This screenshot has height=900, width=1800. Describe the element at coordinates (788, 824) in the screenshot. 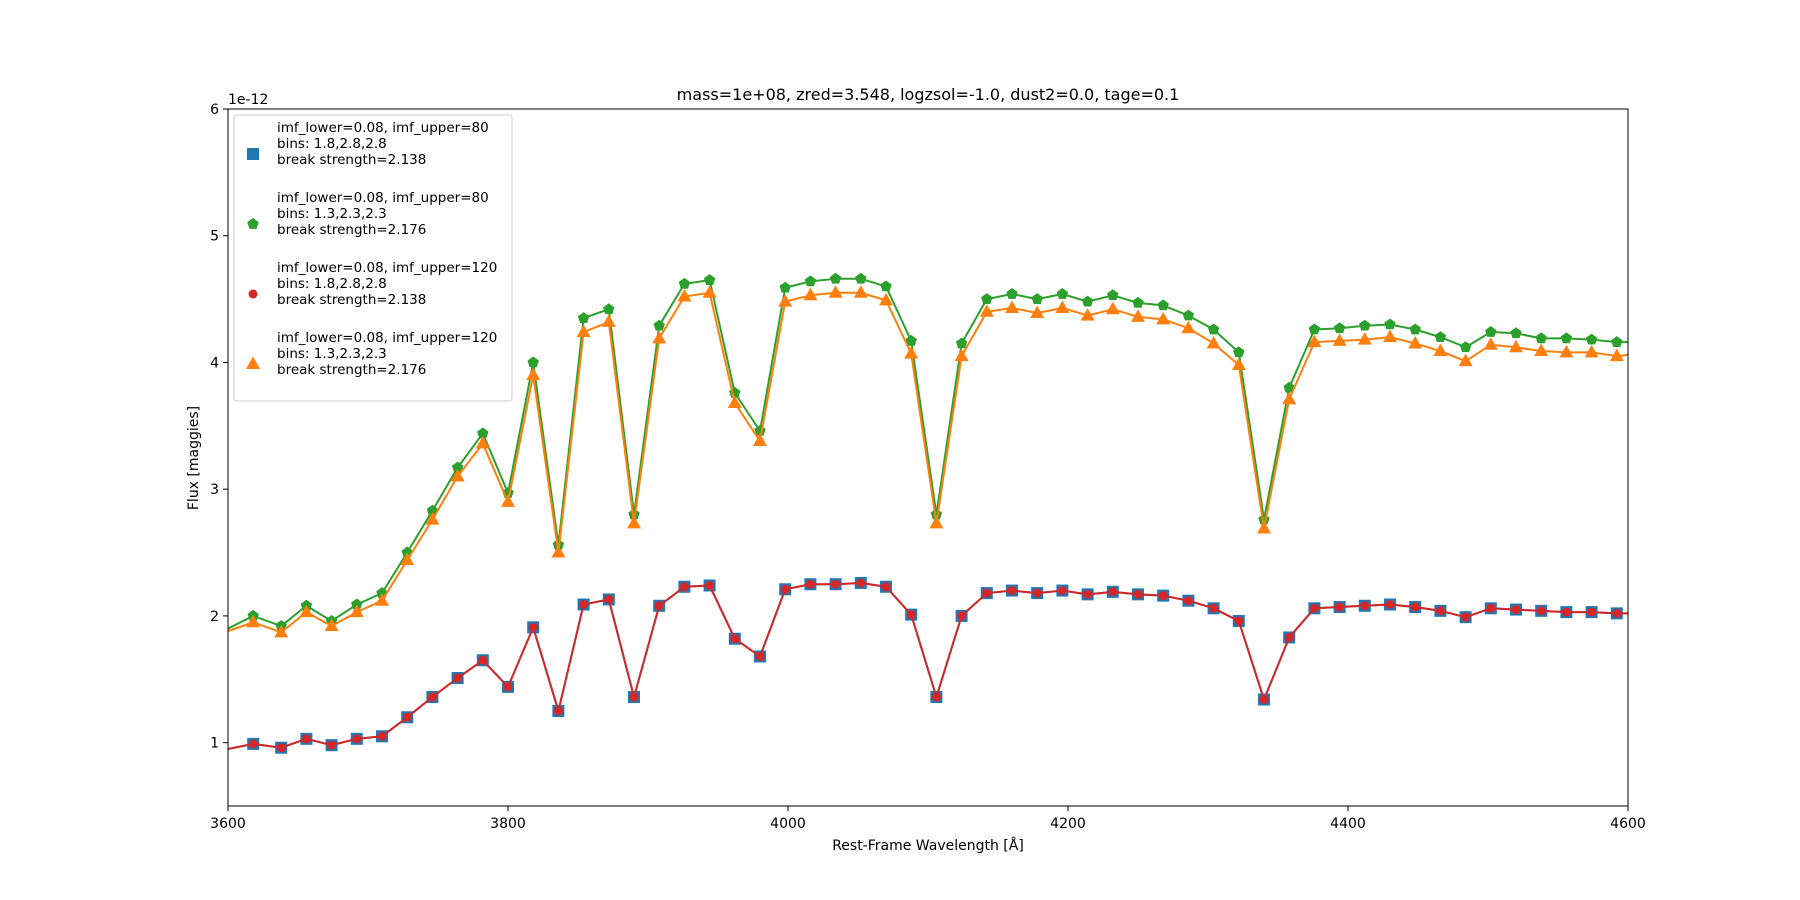

I see `x-tick-label: 4000` at that location.